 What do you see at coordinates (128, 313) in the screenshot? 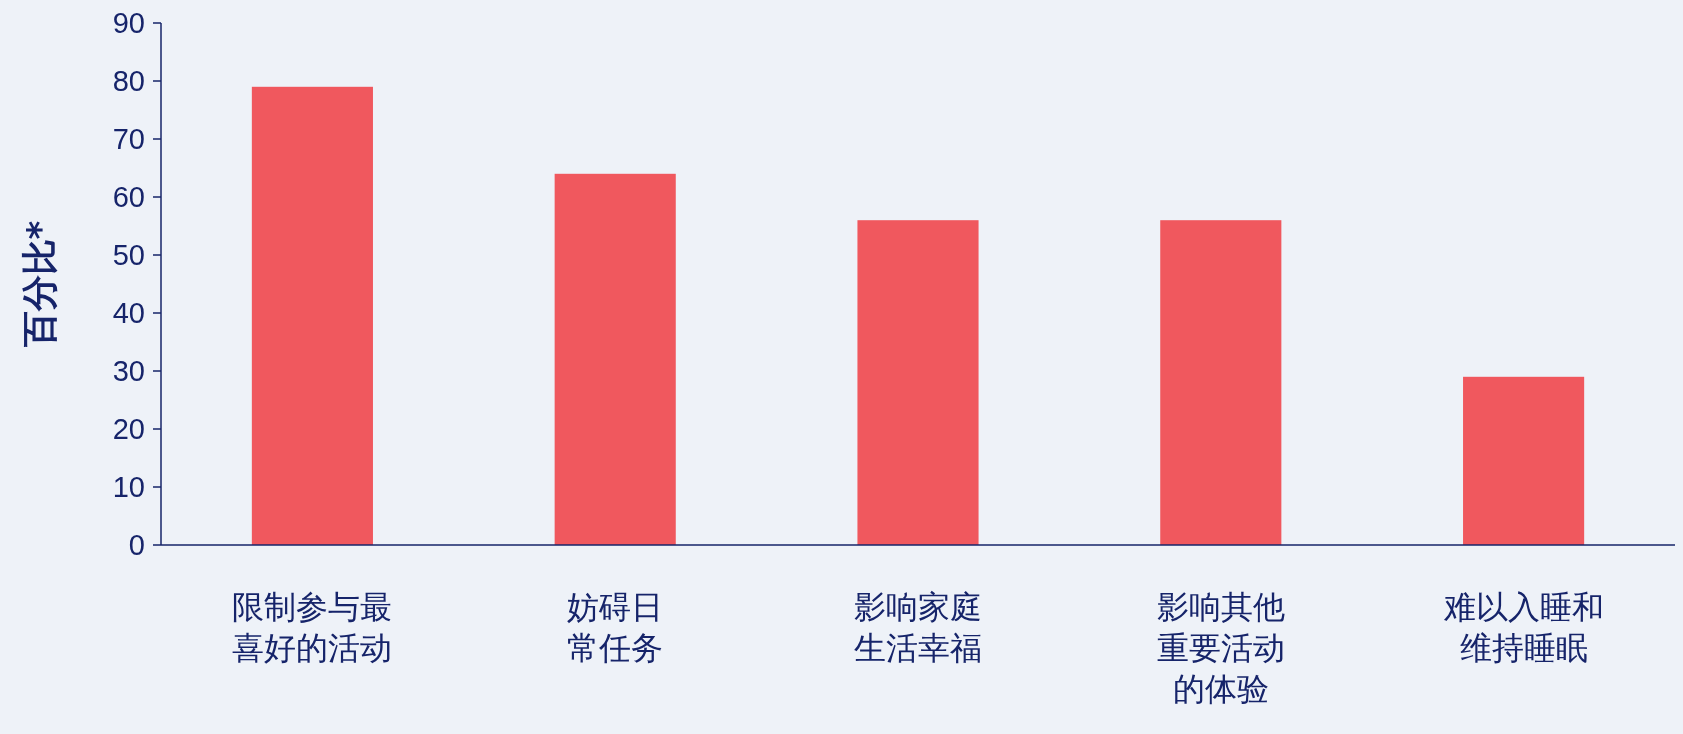
I see `y-tick-label: 40` at bounding box center [128, 313].